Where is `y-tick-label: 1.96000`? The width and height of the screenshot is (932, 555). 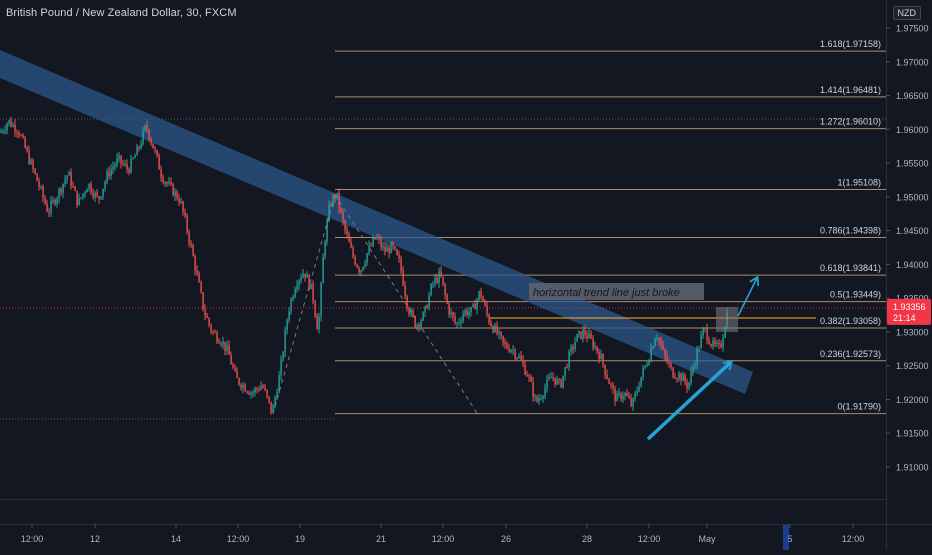 y-tick-label: 1.96000 is located at coordinates (912, 130).